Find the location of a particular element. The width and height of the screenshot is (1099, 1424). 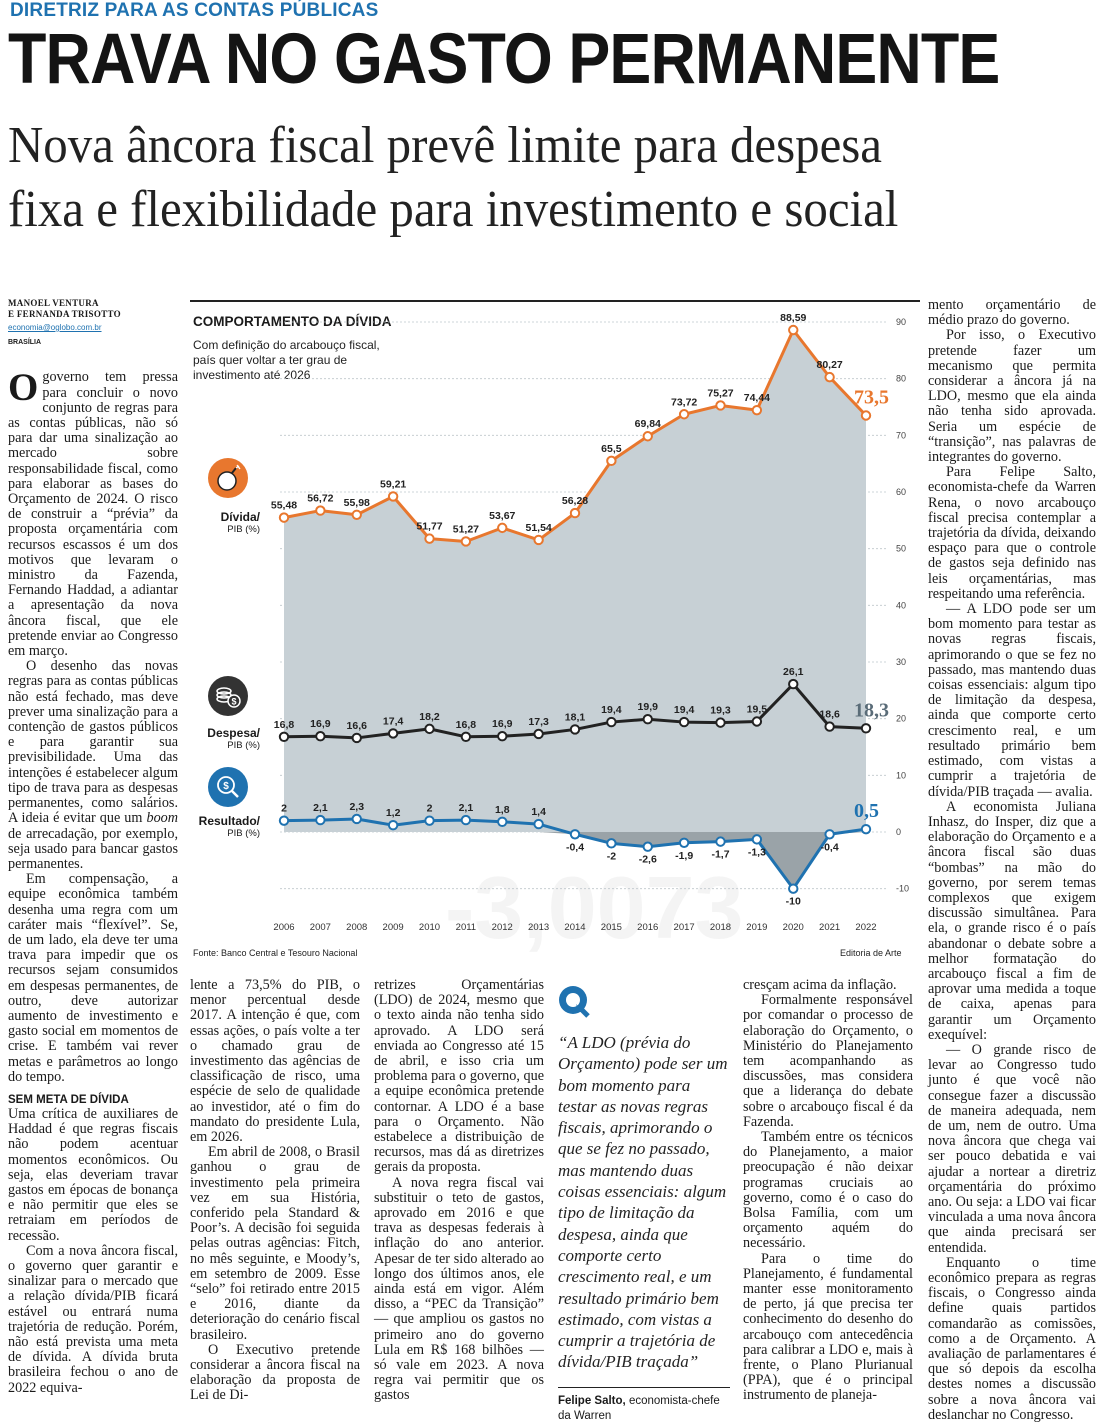

x-tick-label: 2013 is located at coordinates (538, 927).